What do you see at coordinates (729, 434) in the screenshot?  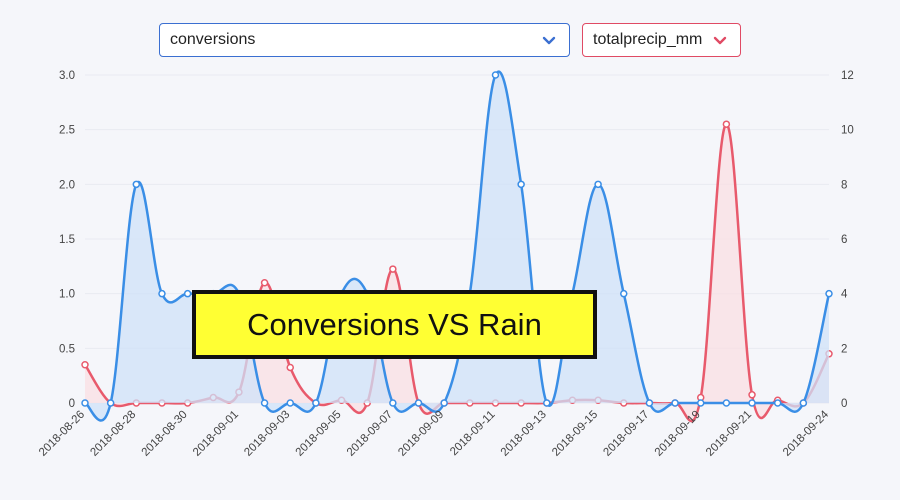 I see `x-tick-label: 2018-09-21` at bounding box center [729, 434].